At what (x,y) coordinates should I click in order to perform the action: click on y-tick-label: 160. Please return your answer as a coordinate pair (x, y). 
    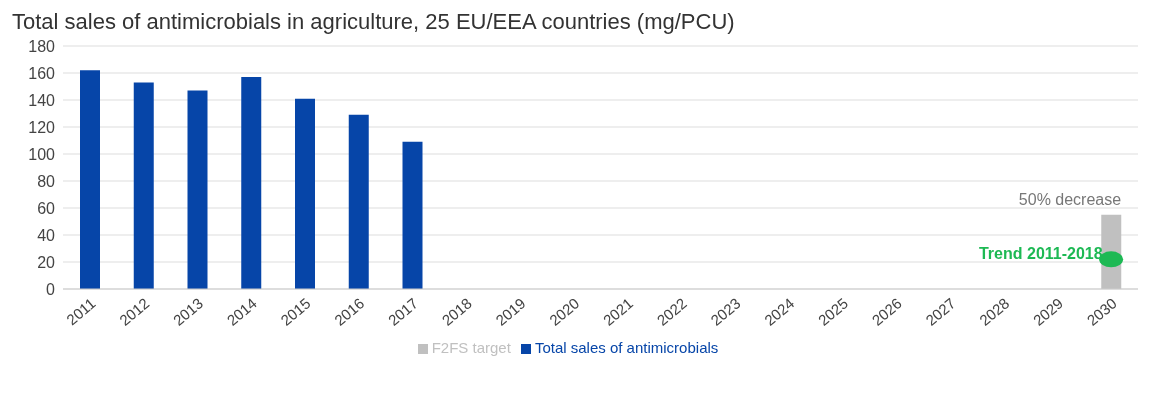
    Looking at the image, I should click on (42, 73).